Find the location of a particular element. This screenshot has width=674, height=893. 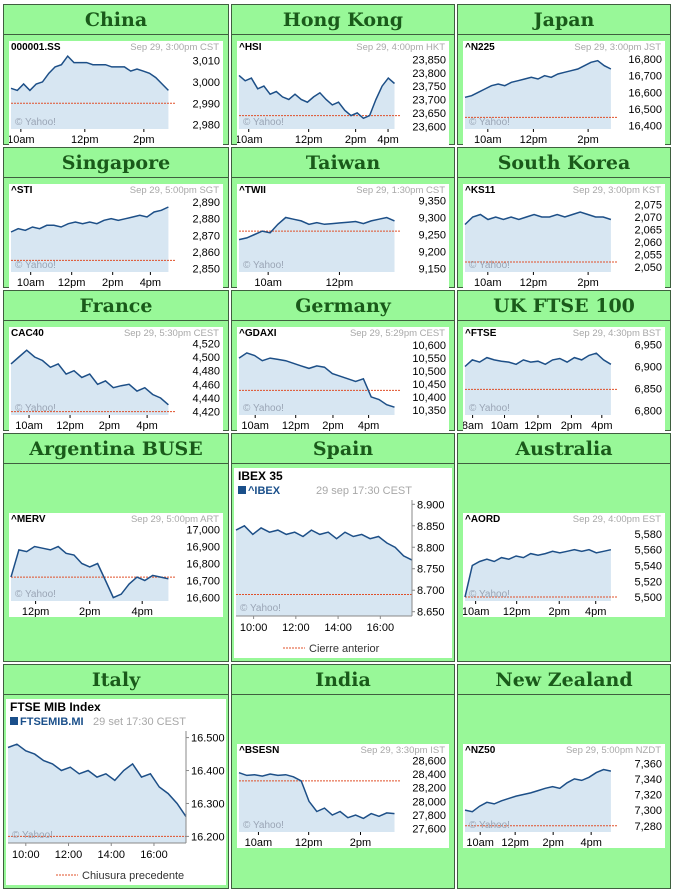

y-tick-label: 23,600 is located at coordinates (429, 127).